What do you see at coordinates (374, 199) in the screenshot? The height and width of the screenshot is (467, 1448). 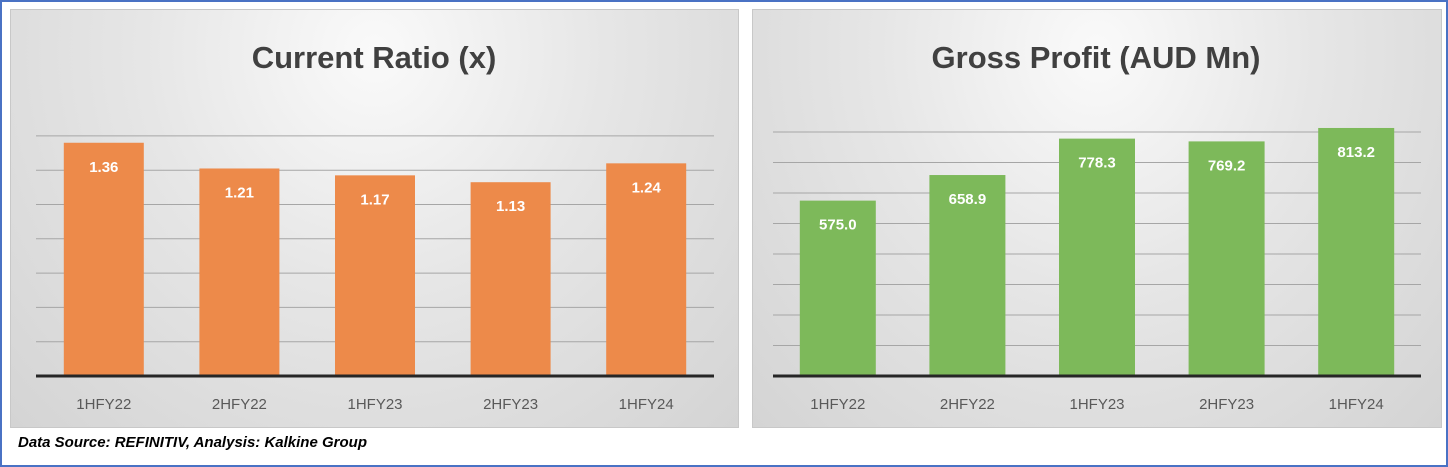 I see `data-label: 1.17` at bounding box center [374, 199].